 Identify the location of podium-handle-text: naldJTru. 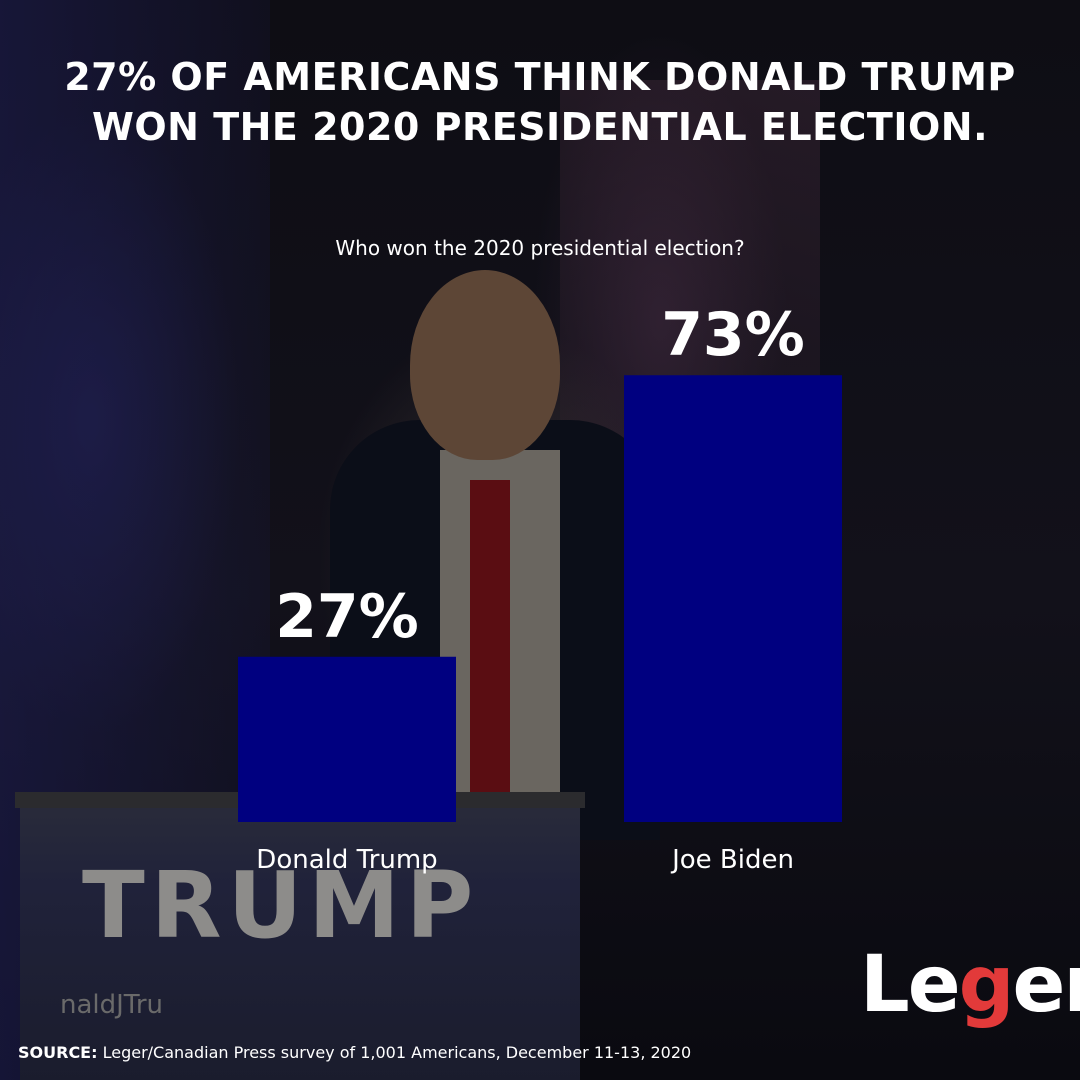
(112, 1005).